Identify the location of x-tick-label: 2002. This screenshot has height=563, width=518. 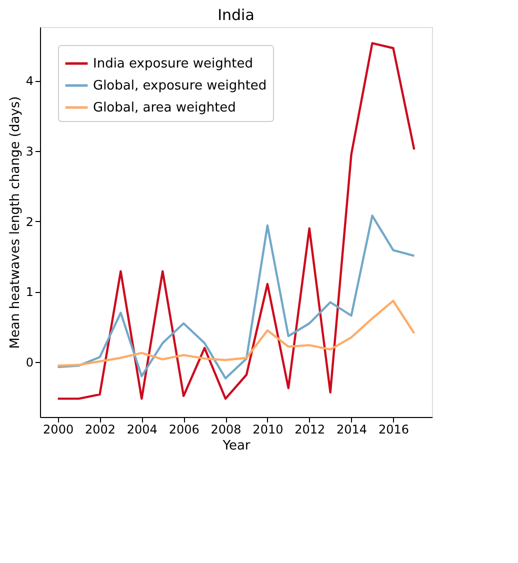
(100, 429).